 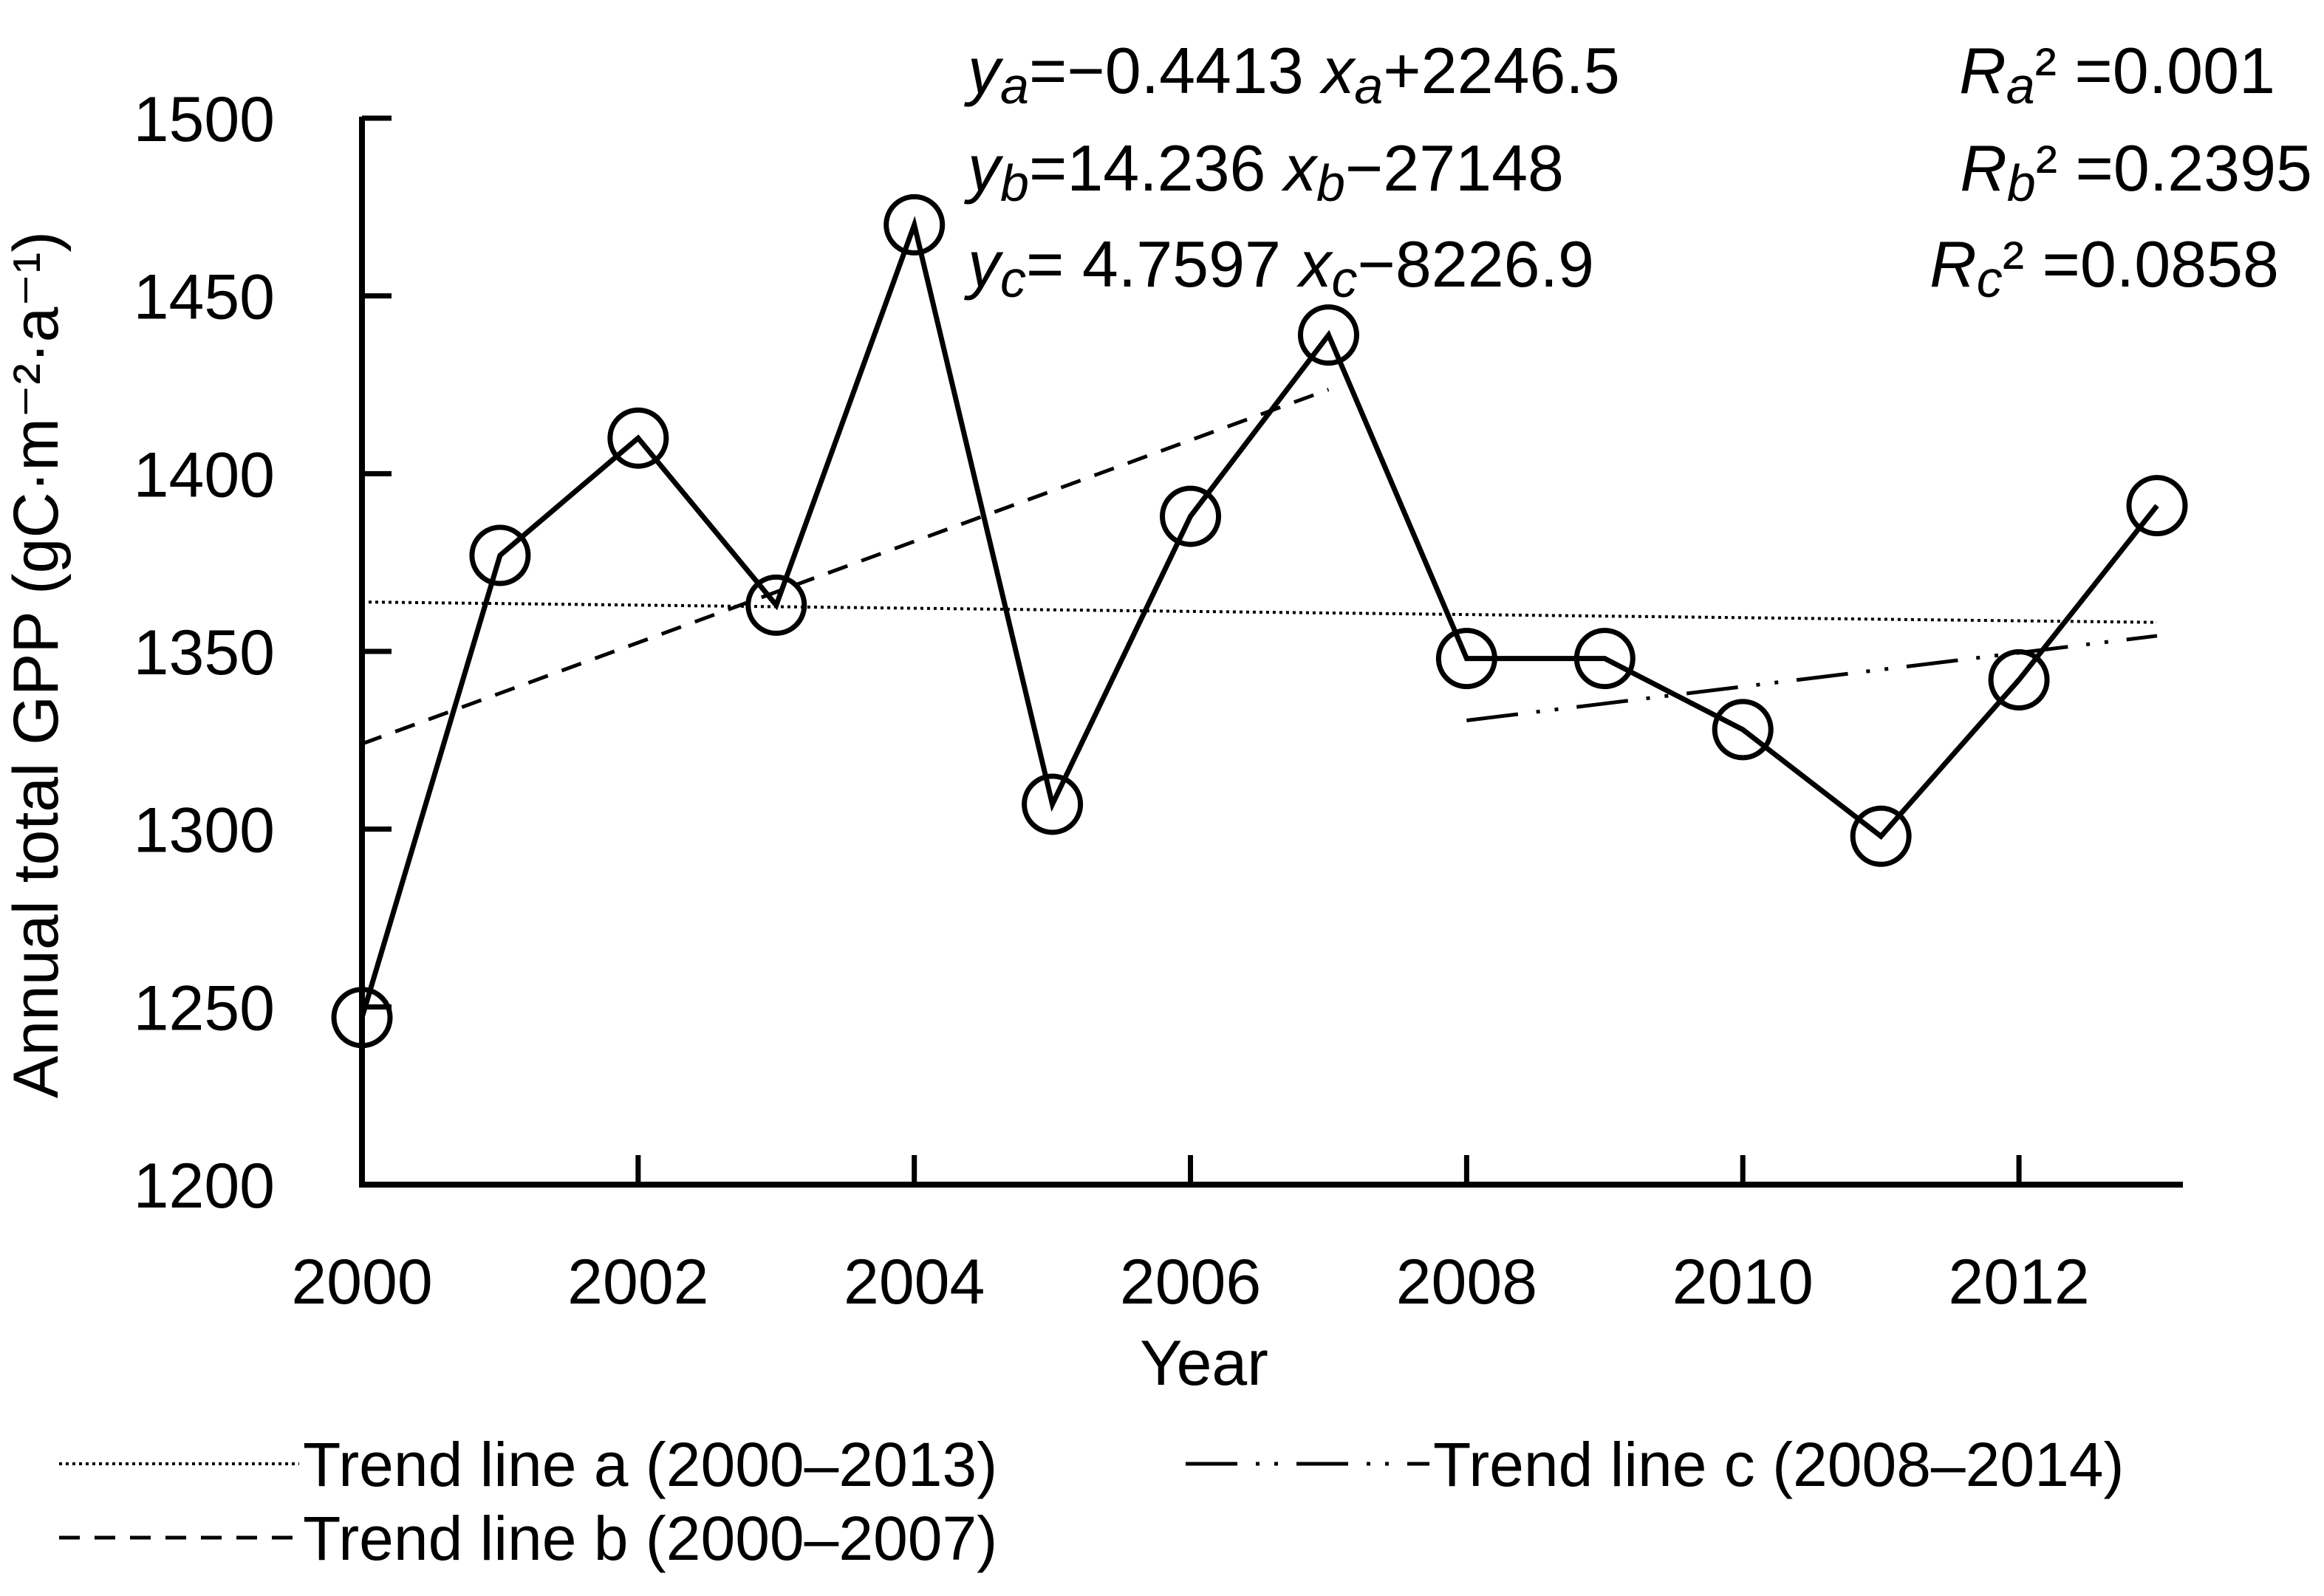 What do you see at coordinates (650, 1464) in the screenshot?
I see `legend-label-trend-a: Trend line a (2000–2013)` at bounding box center [650, 1464].